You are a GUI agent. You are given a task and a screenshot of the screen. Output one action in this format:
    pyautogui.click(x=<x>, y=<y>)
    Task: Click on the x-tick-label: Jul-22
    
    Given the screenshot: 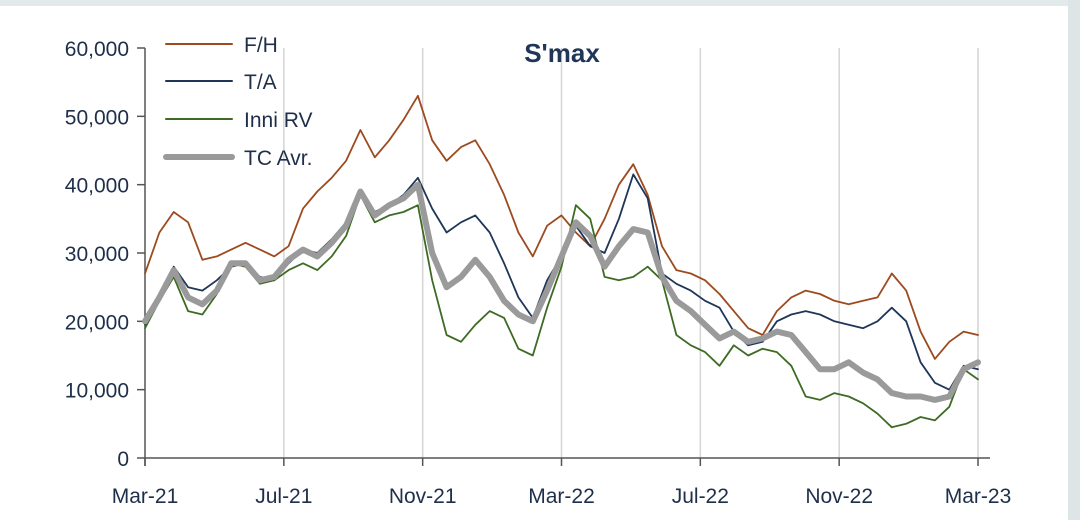 What is the action you would take?
    pyautogui.click(x=700, y=496)
    